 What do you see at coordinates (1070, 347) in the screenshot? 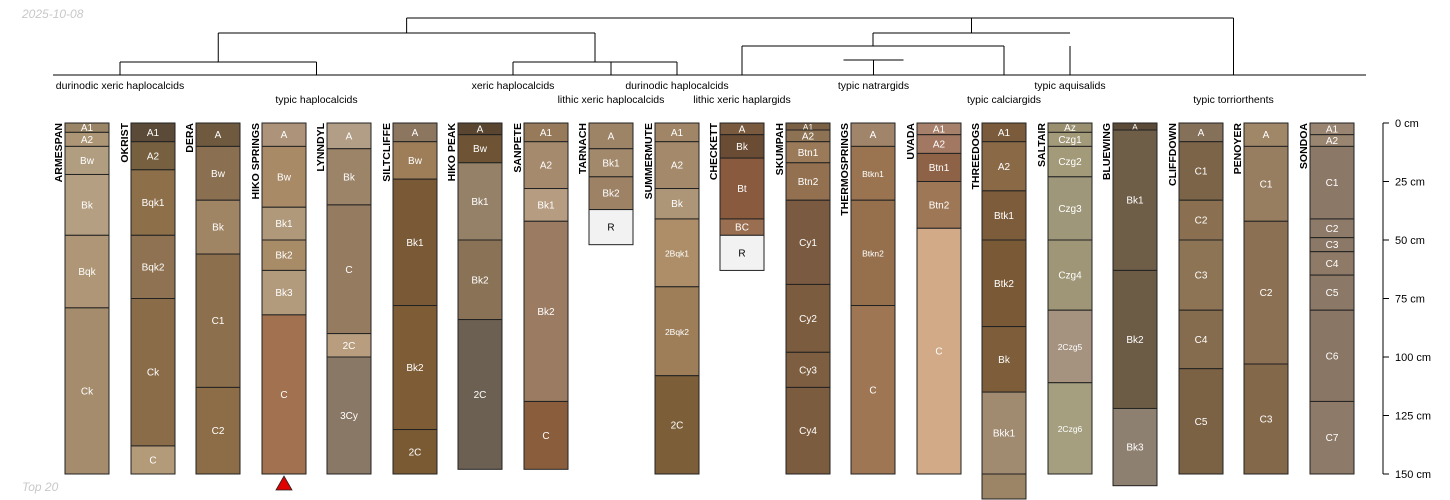
I see `horizon-label: 2Czg5` at bounding box center [1070, 347].